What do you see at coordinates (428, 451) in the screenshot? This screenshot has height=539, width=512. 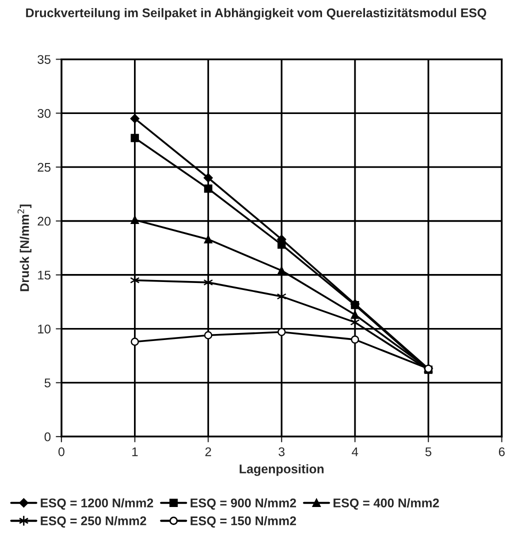 I see `x-tick-label: 5` at bounding box center [428, 451].